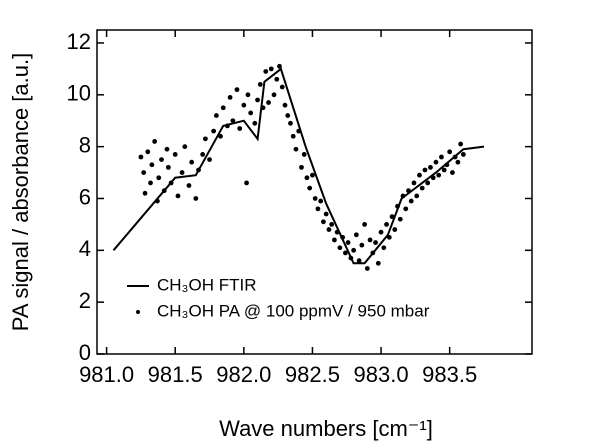 The height and width of the screenshot is (447, 589). What do you see at coordinates (85, 144) in the screenshot?
I see `y-tick-label: 8` at bounding box center [85, 144].